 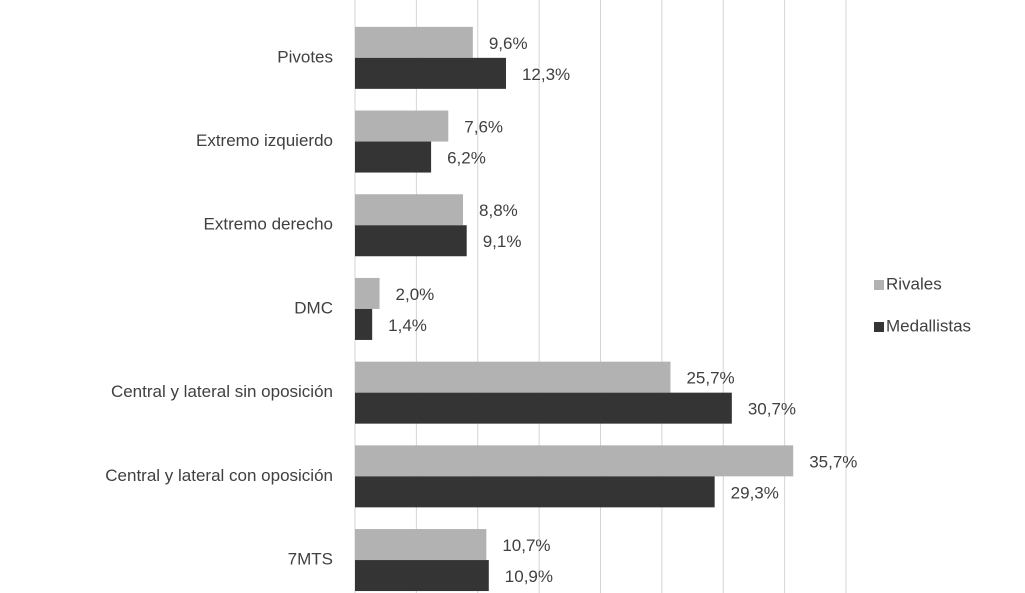 What do you see at coordinates (710, 378) in the screenshot?
I see `value-label: 25,7%` at bounding box center [710, 378].